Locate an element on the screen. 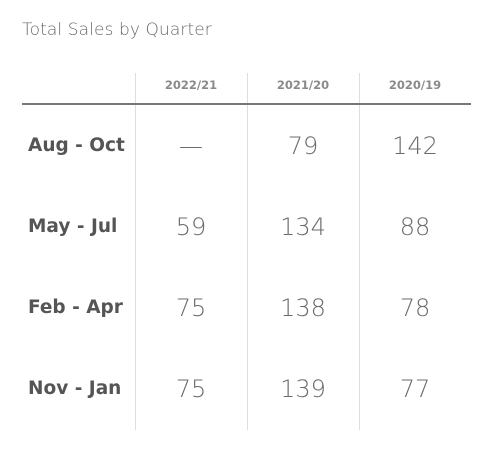 Image resolution: width=494 pixels, height=453 pixels. chart-title: Total Sales by Quarter is located at coordinates (117, 30).